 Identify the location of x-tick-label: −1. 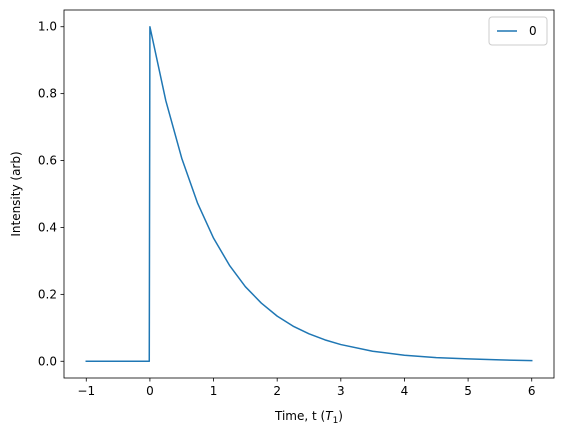
(86, 391).